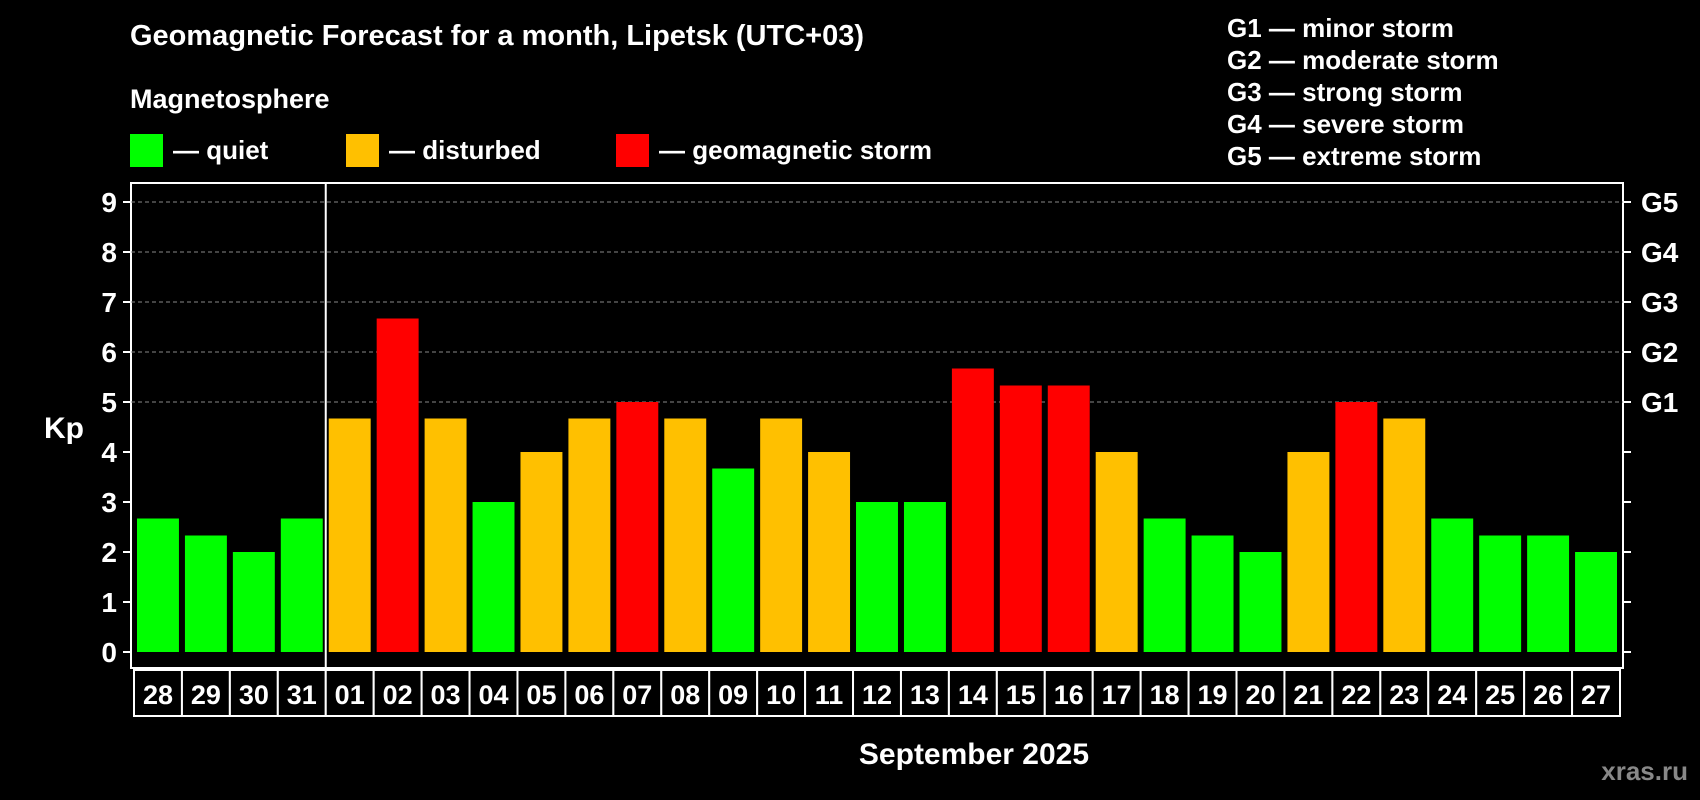  I want to click on legend-label-storm: — geomagnetic storm, so click(796, 149).